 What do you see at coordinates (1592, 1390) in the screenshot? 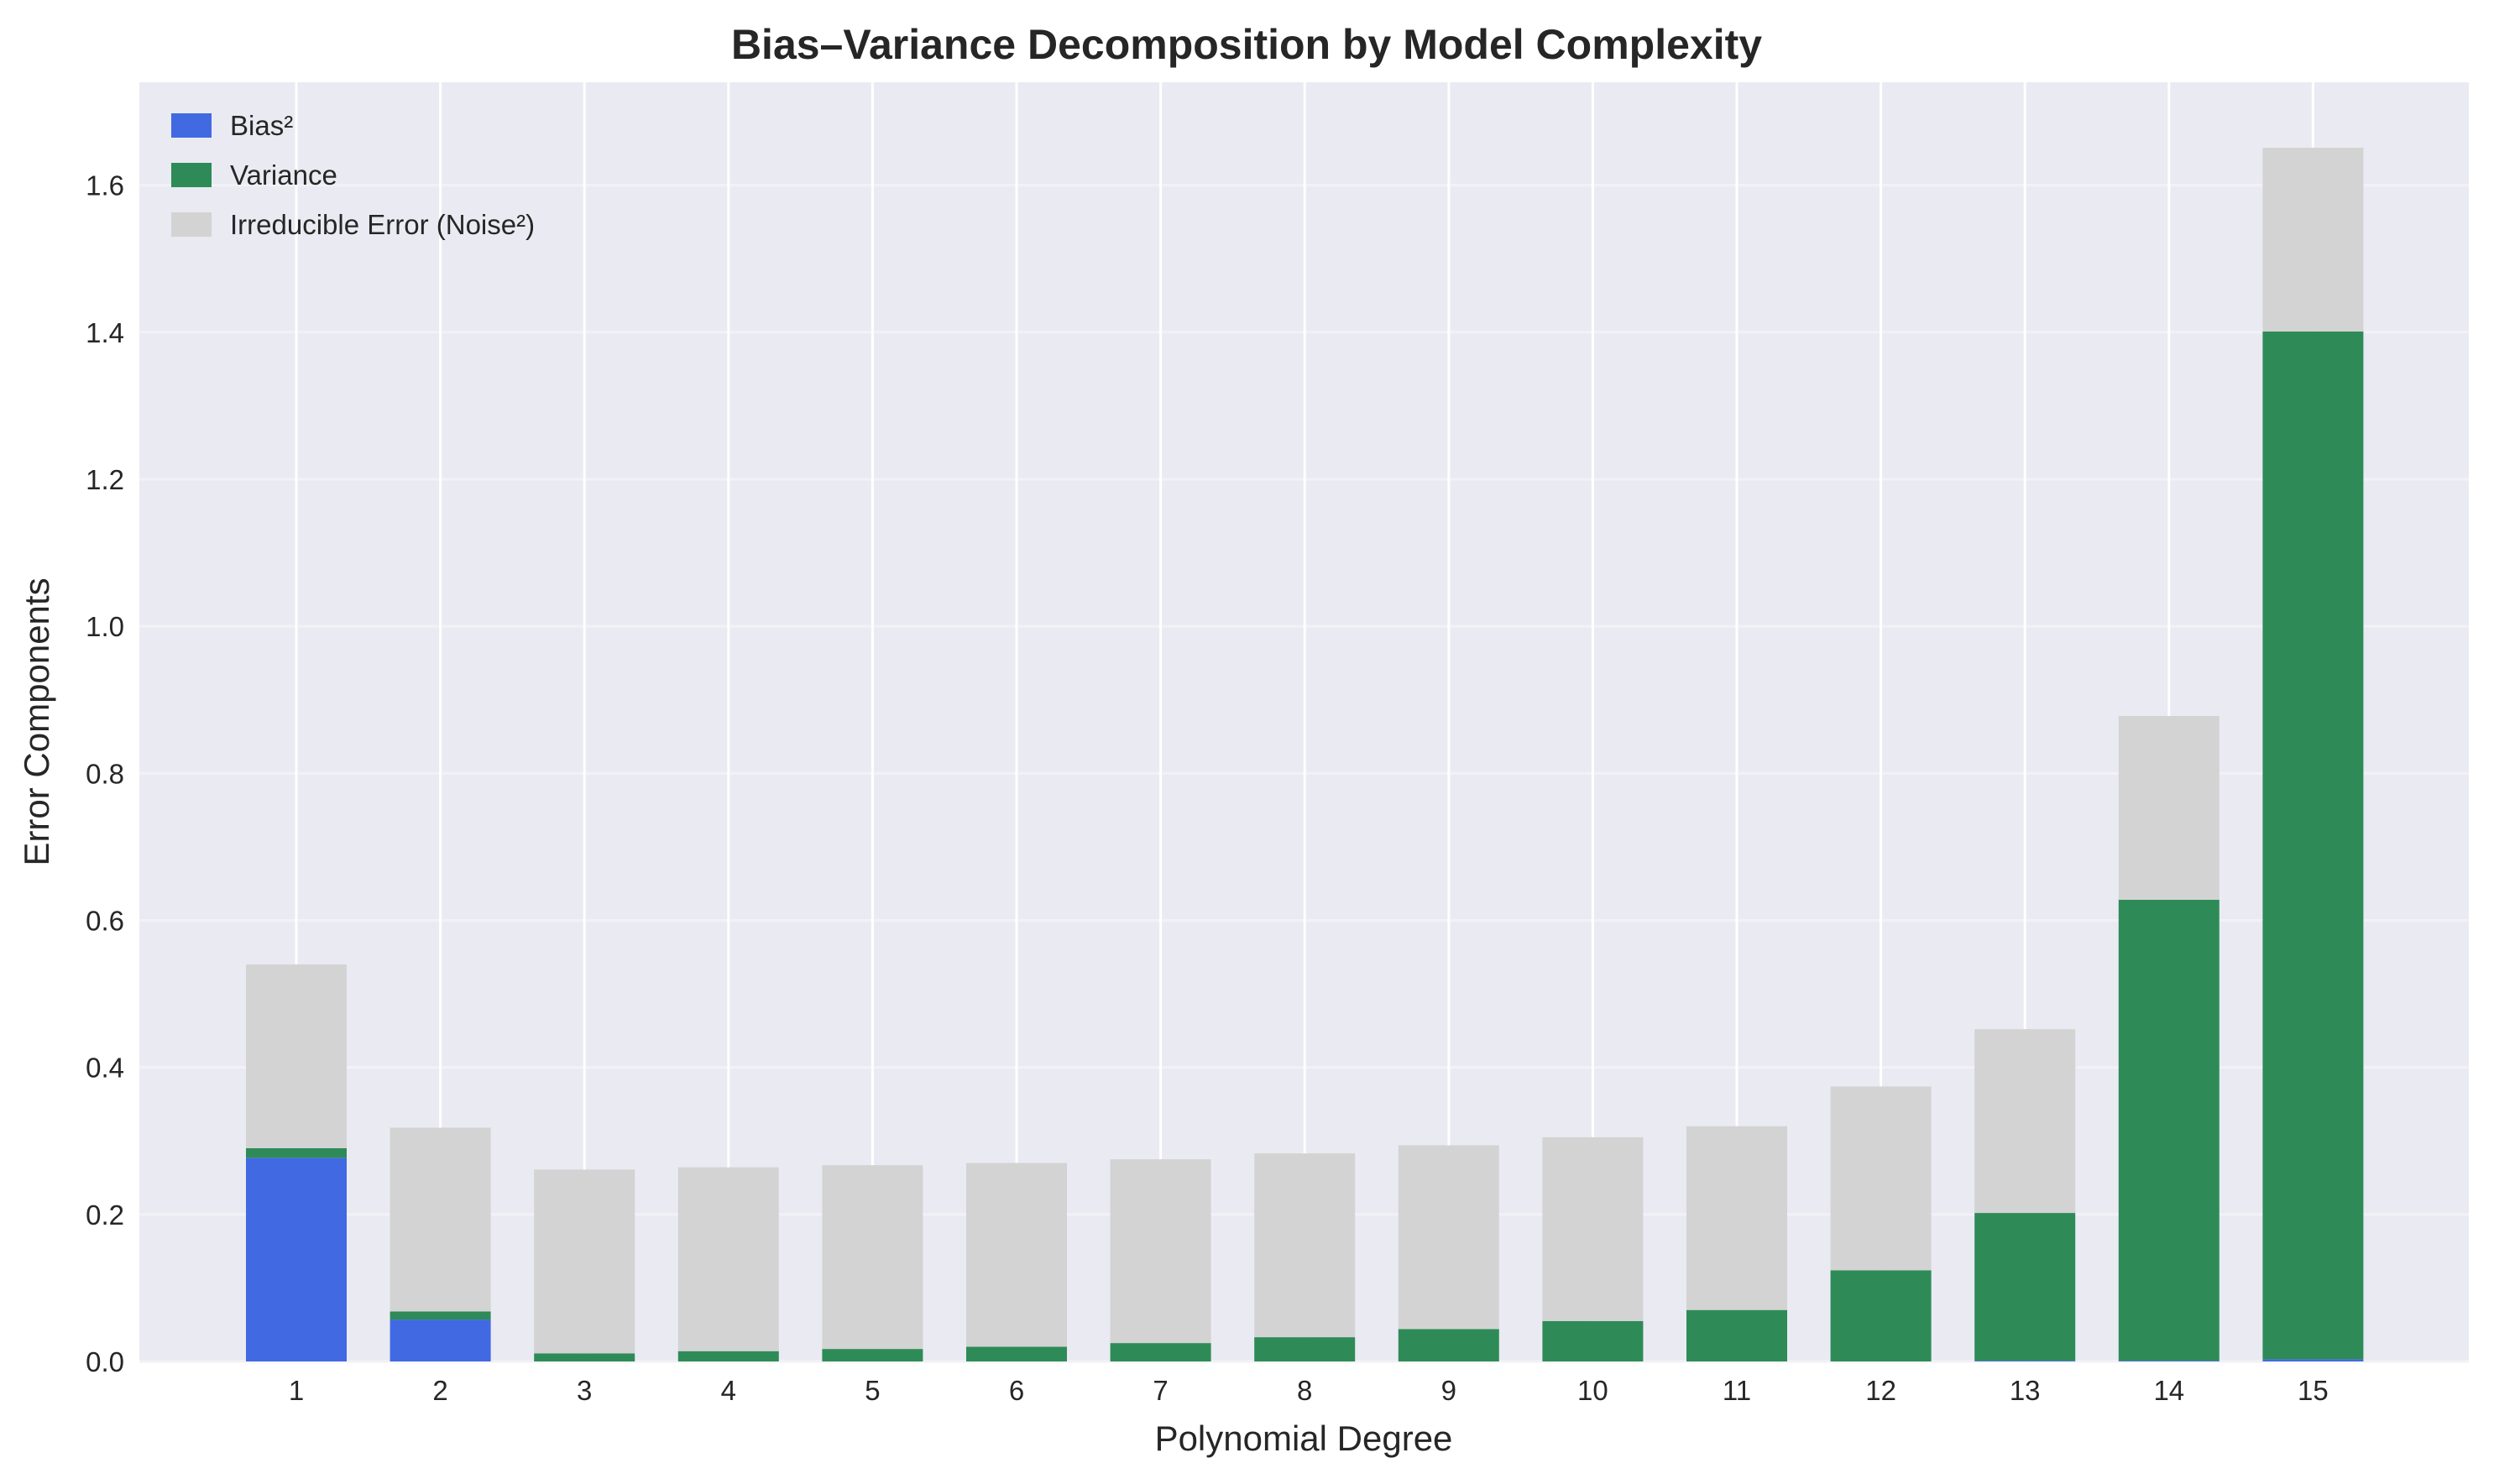
I see `x-tick-label: 10` at bounding box center [1592, 1390].